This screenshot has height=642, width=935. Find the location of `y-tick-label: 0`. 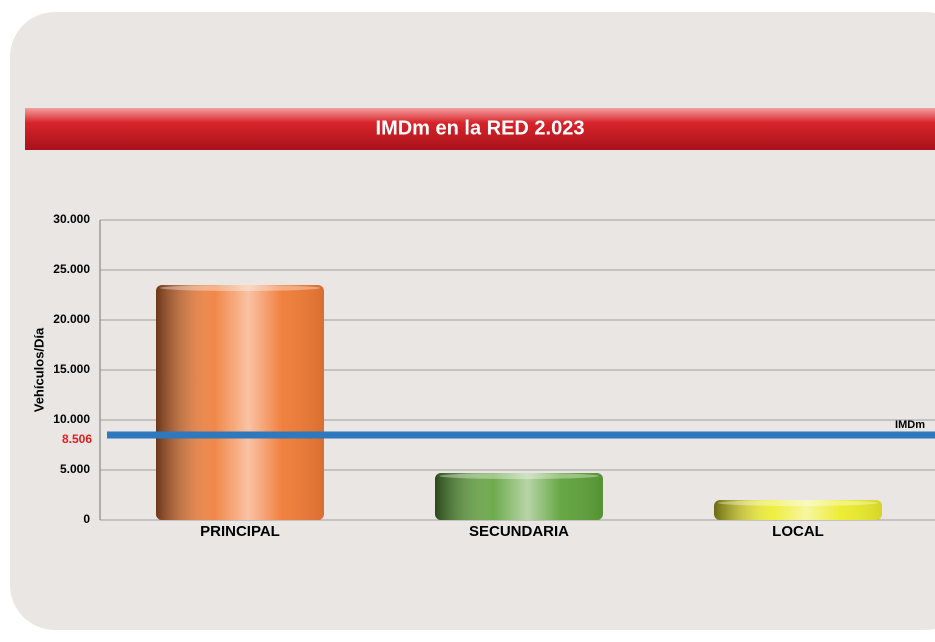

y-tick-label: 0 is located at coordinates (86, 519).